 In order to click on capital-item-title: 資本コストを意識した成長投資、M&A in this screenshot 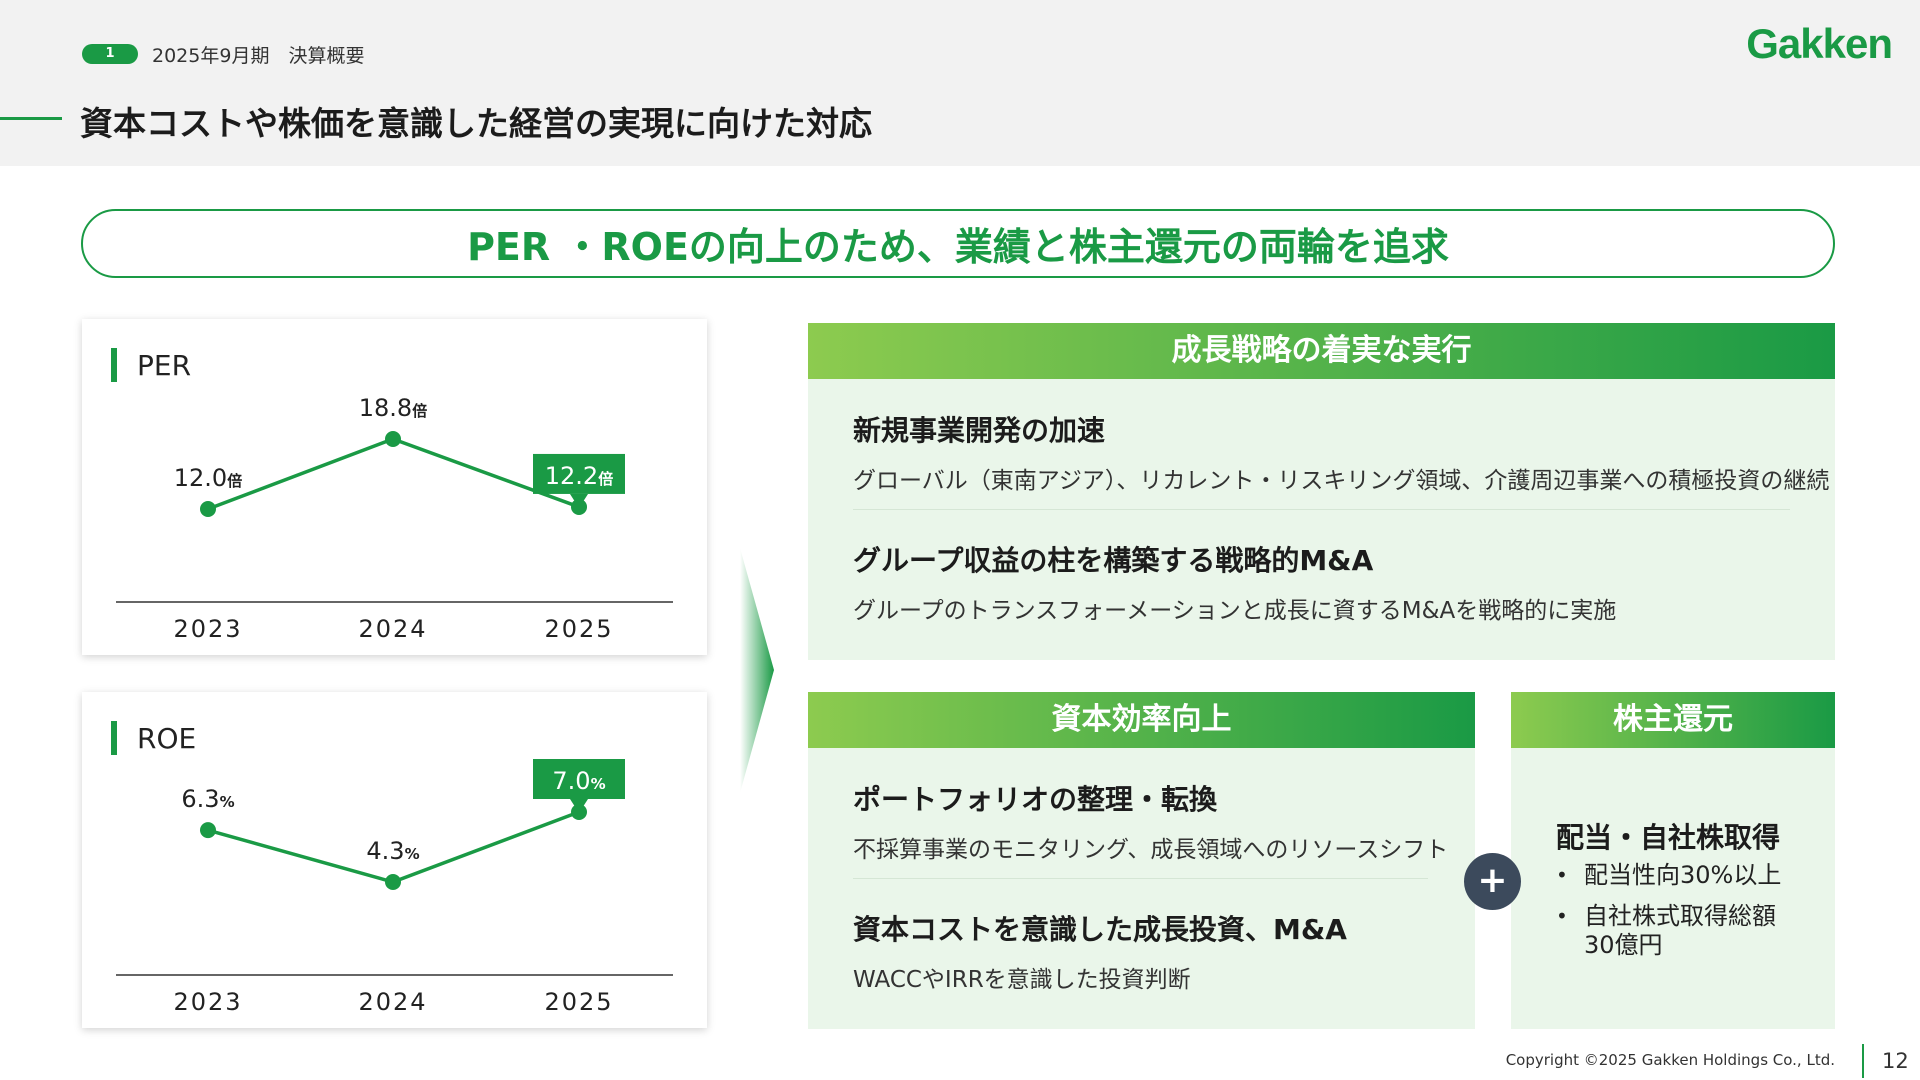, I will do `click(1100, 929)`.